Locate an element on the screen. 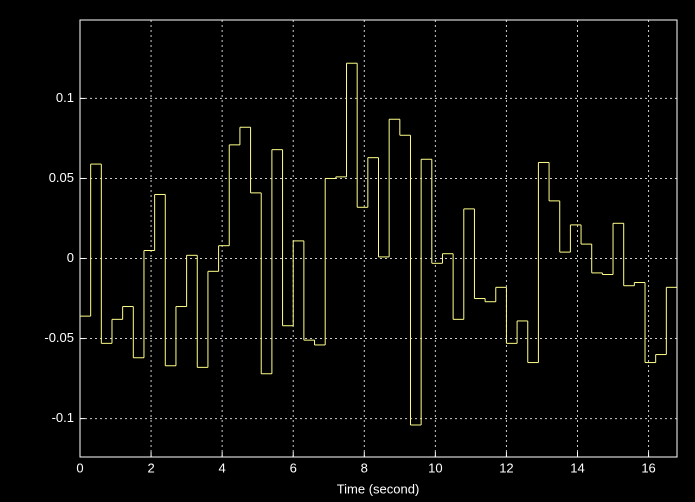 The height and width of the screenshot is (502, 695). x-tick-label: 16 is located at coordinates (648, 467).